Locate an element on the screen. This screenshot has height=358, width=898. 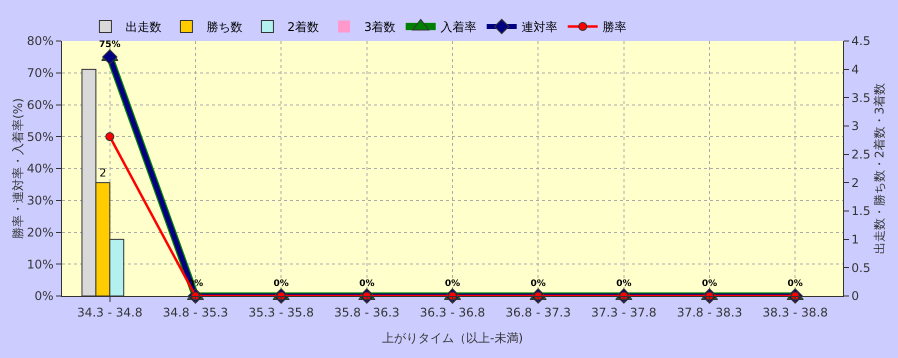
y-tick-label: 30% is located at coordinates (40, 201).